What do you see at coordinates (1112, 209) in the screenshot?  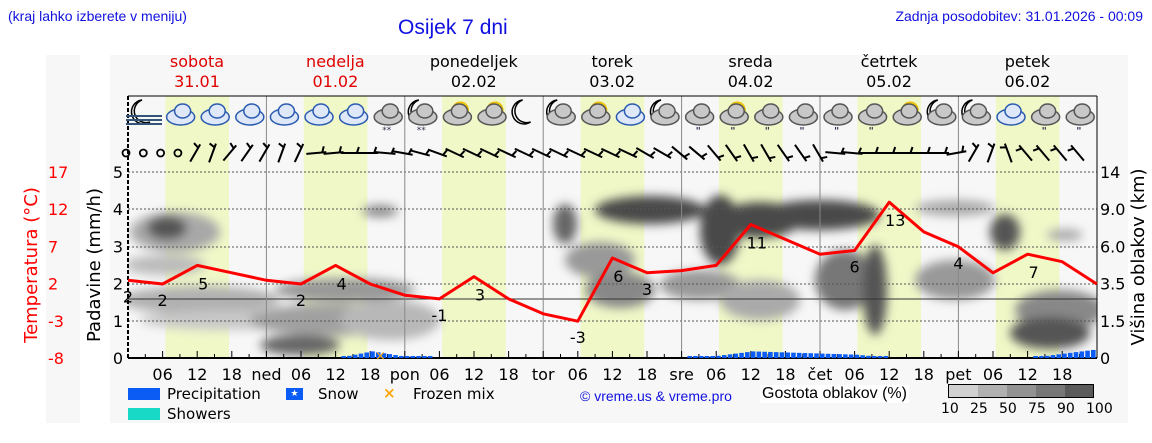 I see `svg-text: 9.0` at bounding box center [1112, 209].